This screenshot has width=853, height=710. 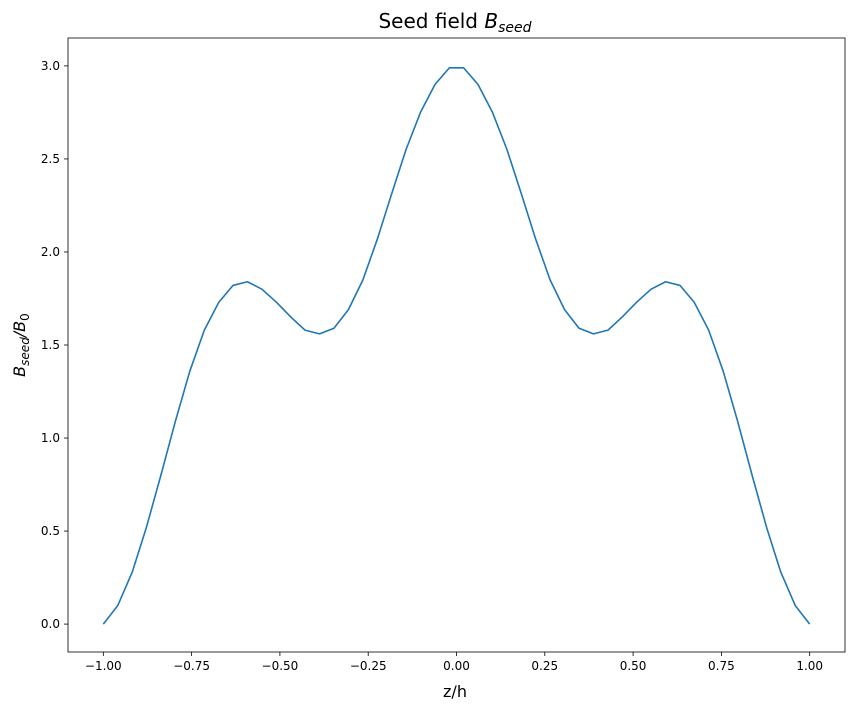 I want to click on y-tick-label: 2.0, so click(x=50, y=252).